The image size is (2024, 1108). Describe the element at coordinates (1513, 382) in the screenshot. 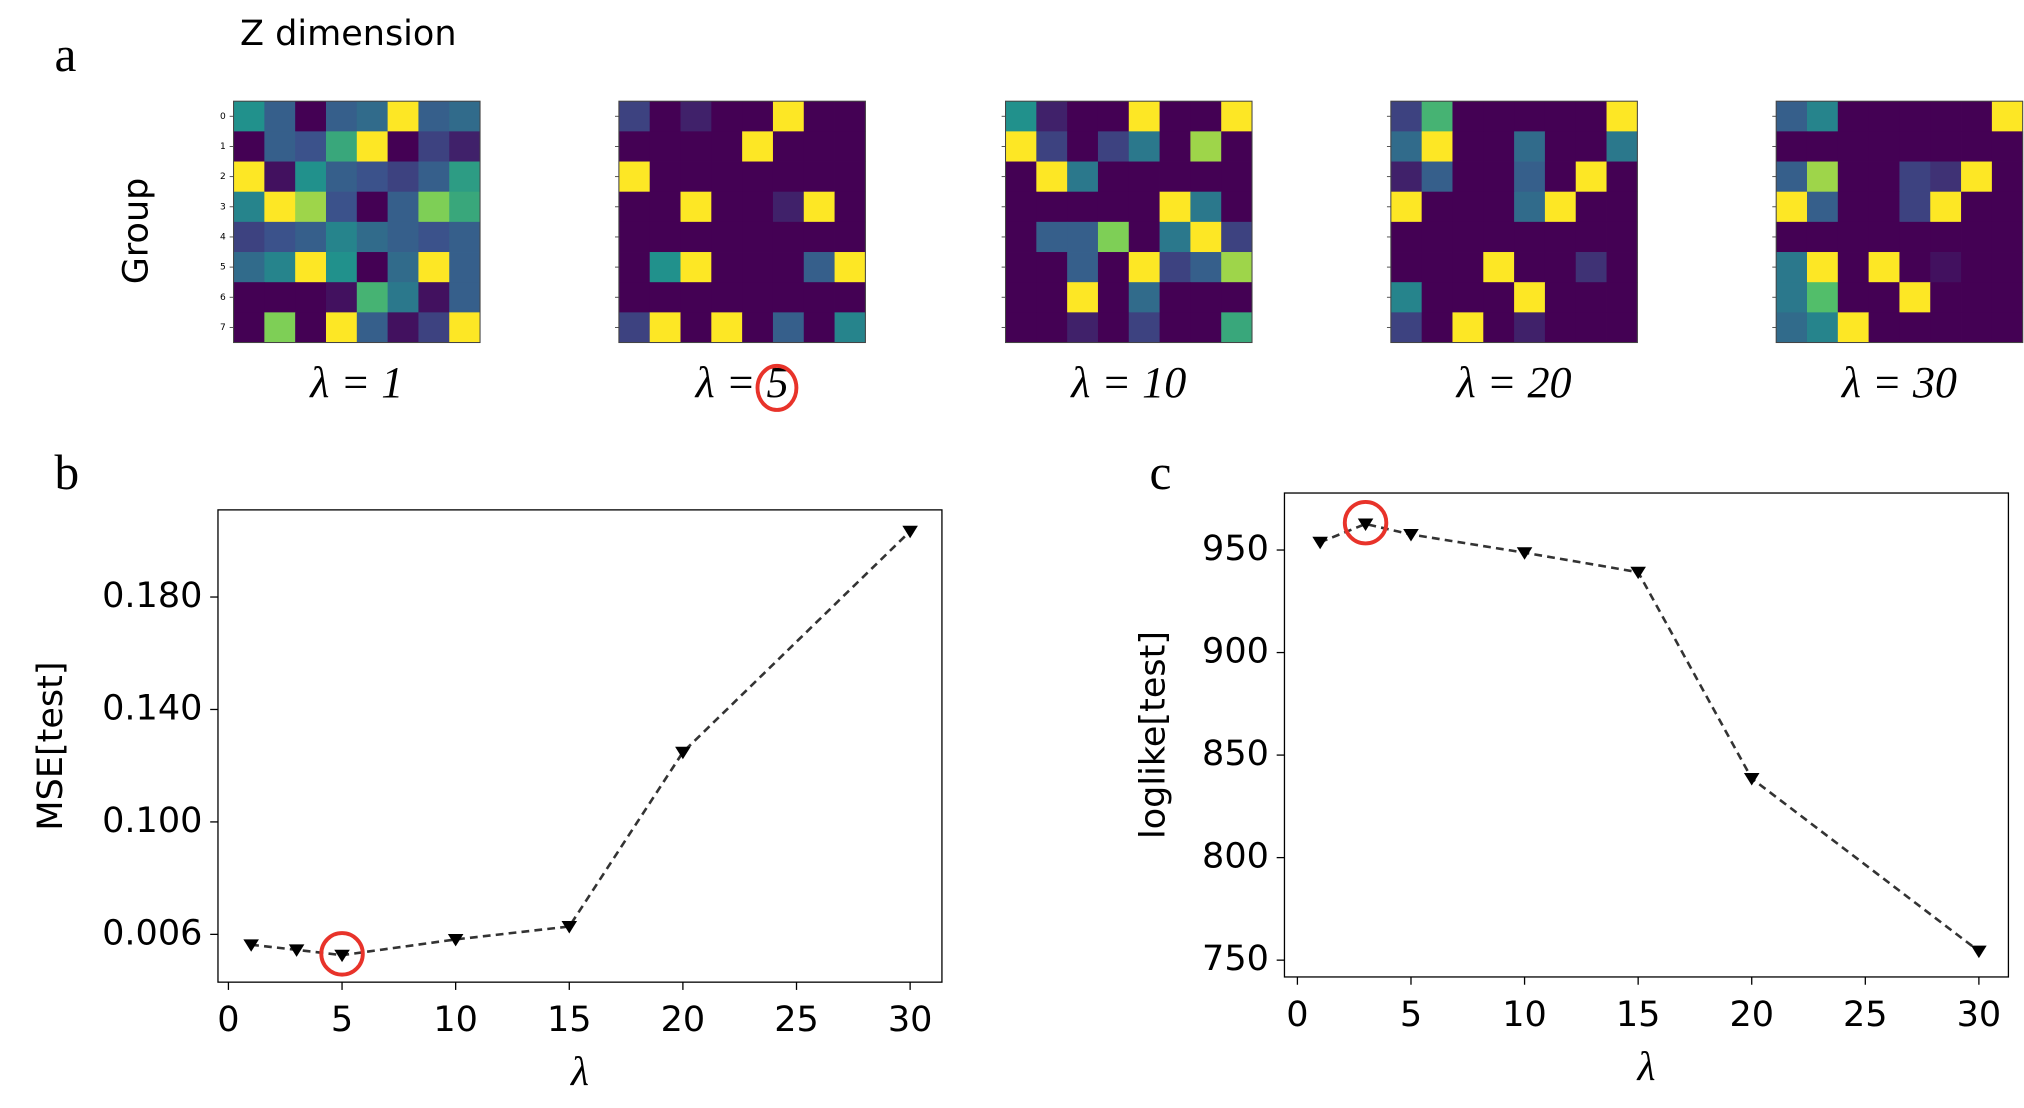

I see `heatmap-caption: λ = 20` at that location.